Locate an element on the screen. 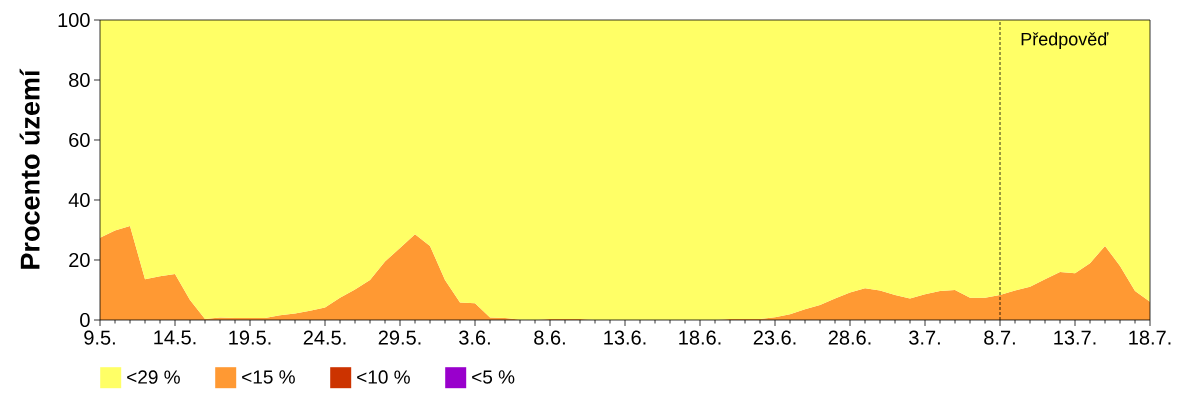 Image resolution: width=1200 pixels, height=400 pixels. x-tick-label: 9.5. is located at coordinates (99, 337).